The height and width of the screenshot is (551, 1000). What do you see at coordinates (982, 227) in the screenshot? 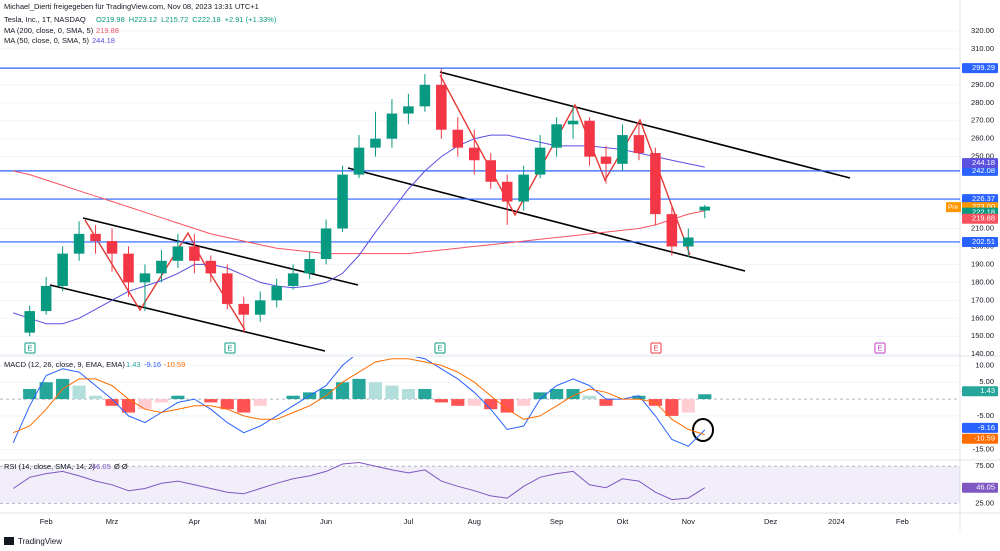
I see `y-tick-label: 210.00` at bounding box center [982, 227].